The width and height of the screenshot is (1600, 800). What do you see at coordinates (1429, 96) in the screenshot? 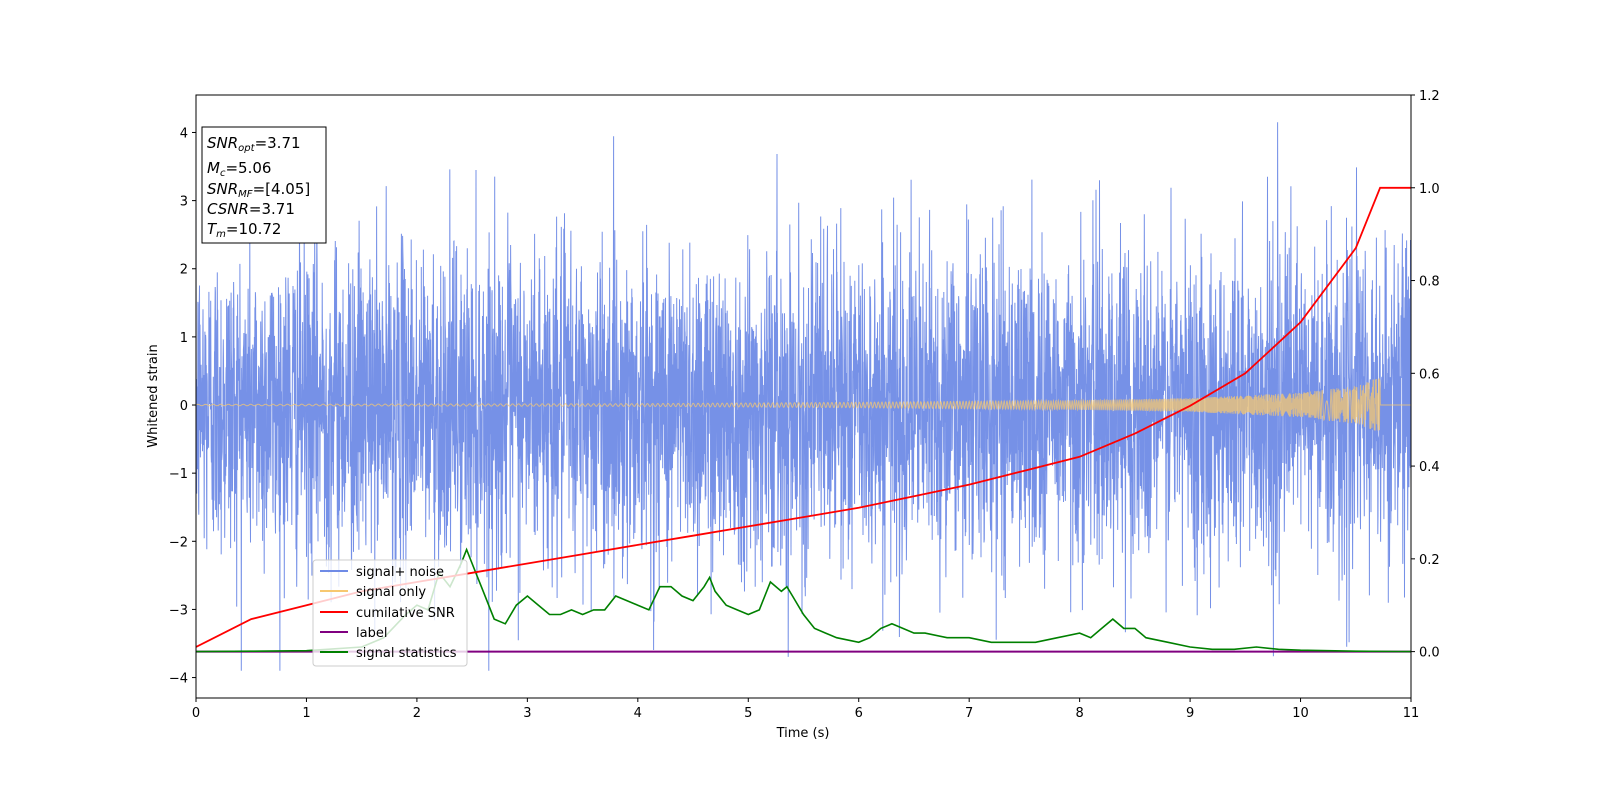
I see `y-tick-label-right: 1.2` at bounding box center [1429, 96].